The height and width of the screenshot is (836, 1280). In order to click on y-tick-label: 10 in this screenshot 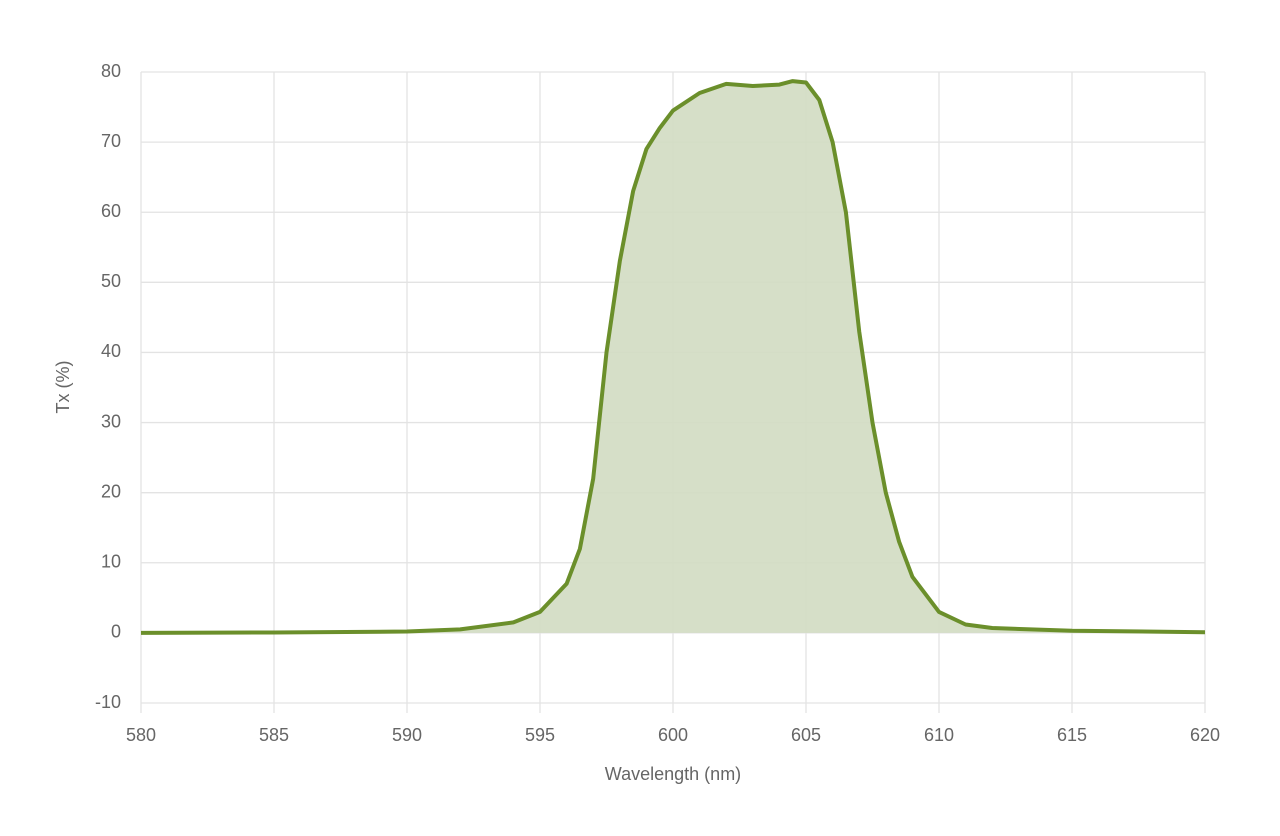, I will do `click(111, 562)`.